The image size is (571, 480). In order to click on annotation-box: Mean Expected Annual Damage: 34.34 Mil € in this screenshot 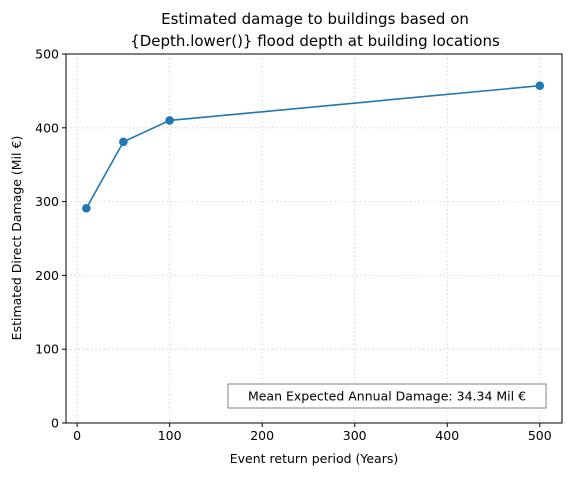, I will do `click(387, 396)`.